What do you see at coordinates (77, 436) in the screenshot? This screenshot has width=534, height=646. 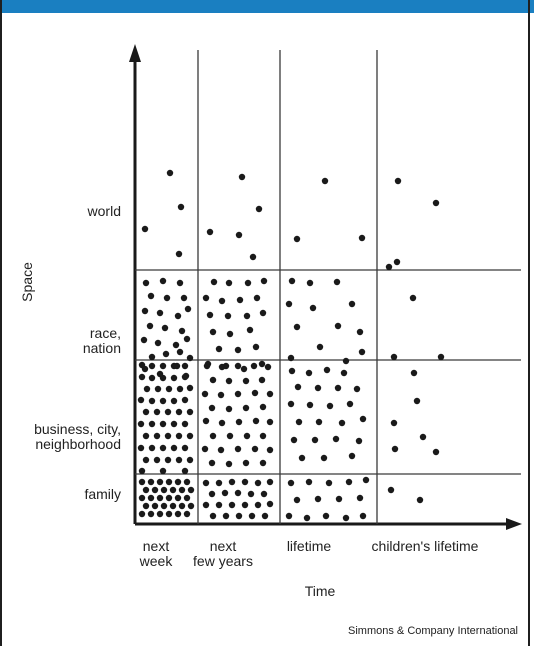 I see `row-label-business-city-neighborhood: business, city, neighborhood` at bounding box center [77, 436].